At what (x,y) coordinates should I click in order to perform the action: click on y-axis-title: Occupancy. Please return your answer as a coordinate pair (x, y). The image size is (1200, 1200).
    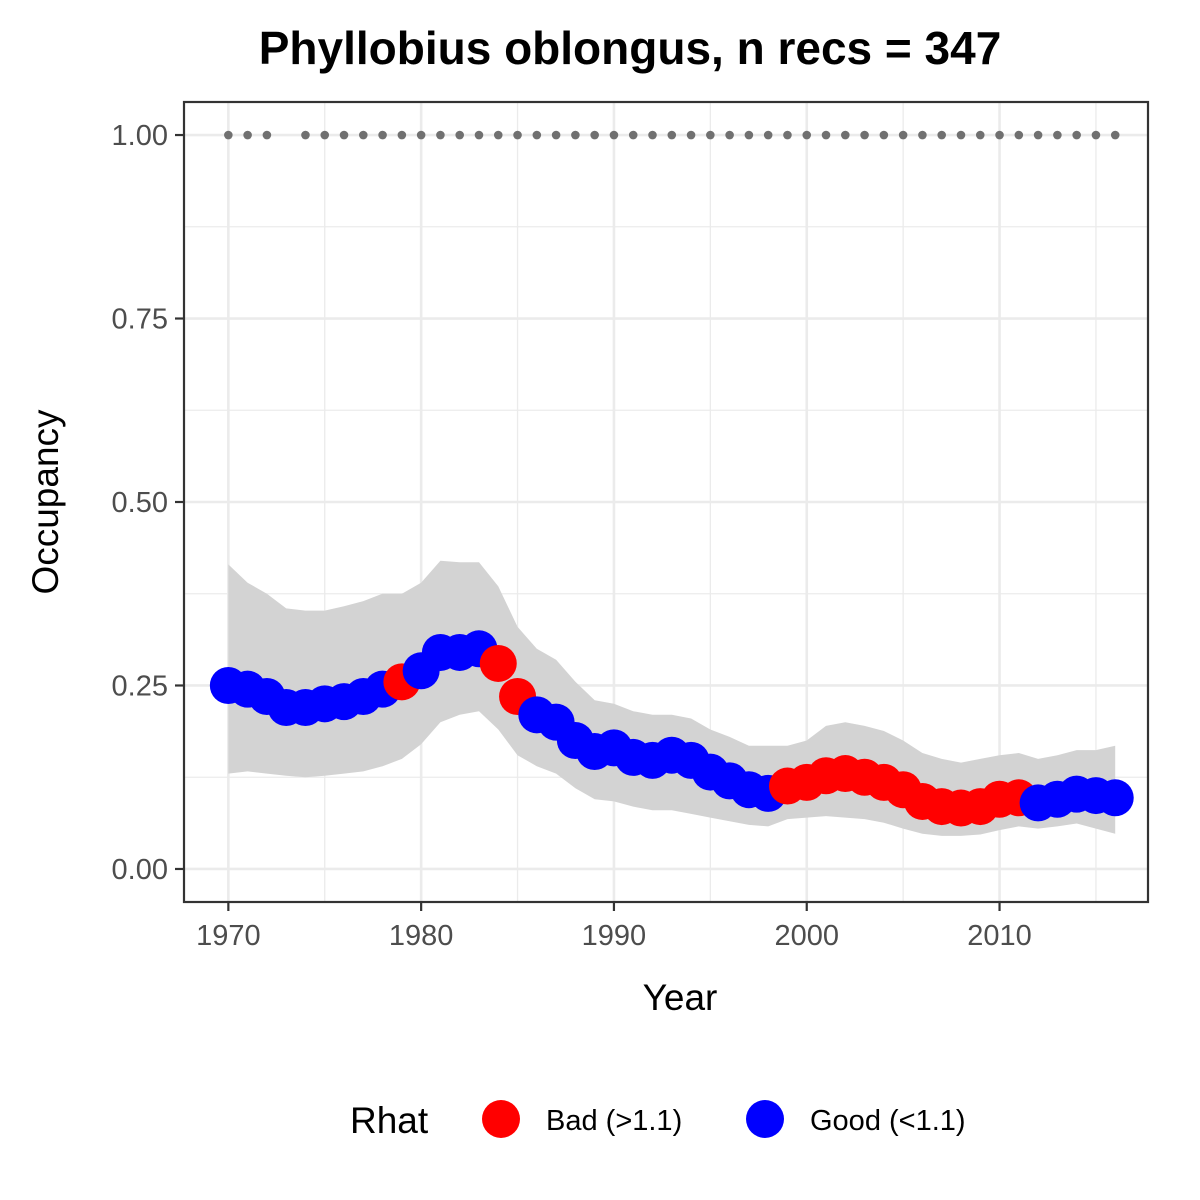
    Looking at the image, I should click on (45, 502).